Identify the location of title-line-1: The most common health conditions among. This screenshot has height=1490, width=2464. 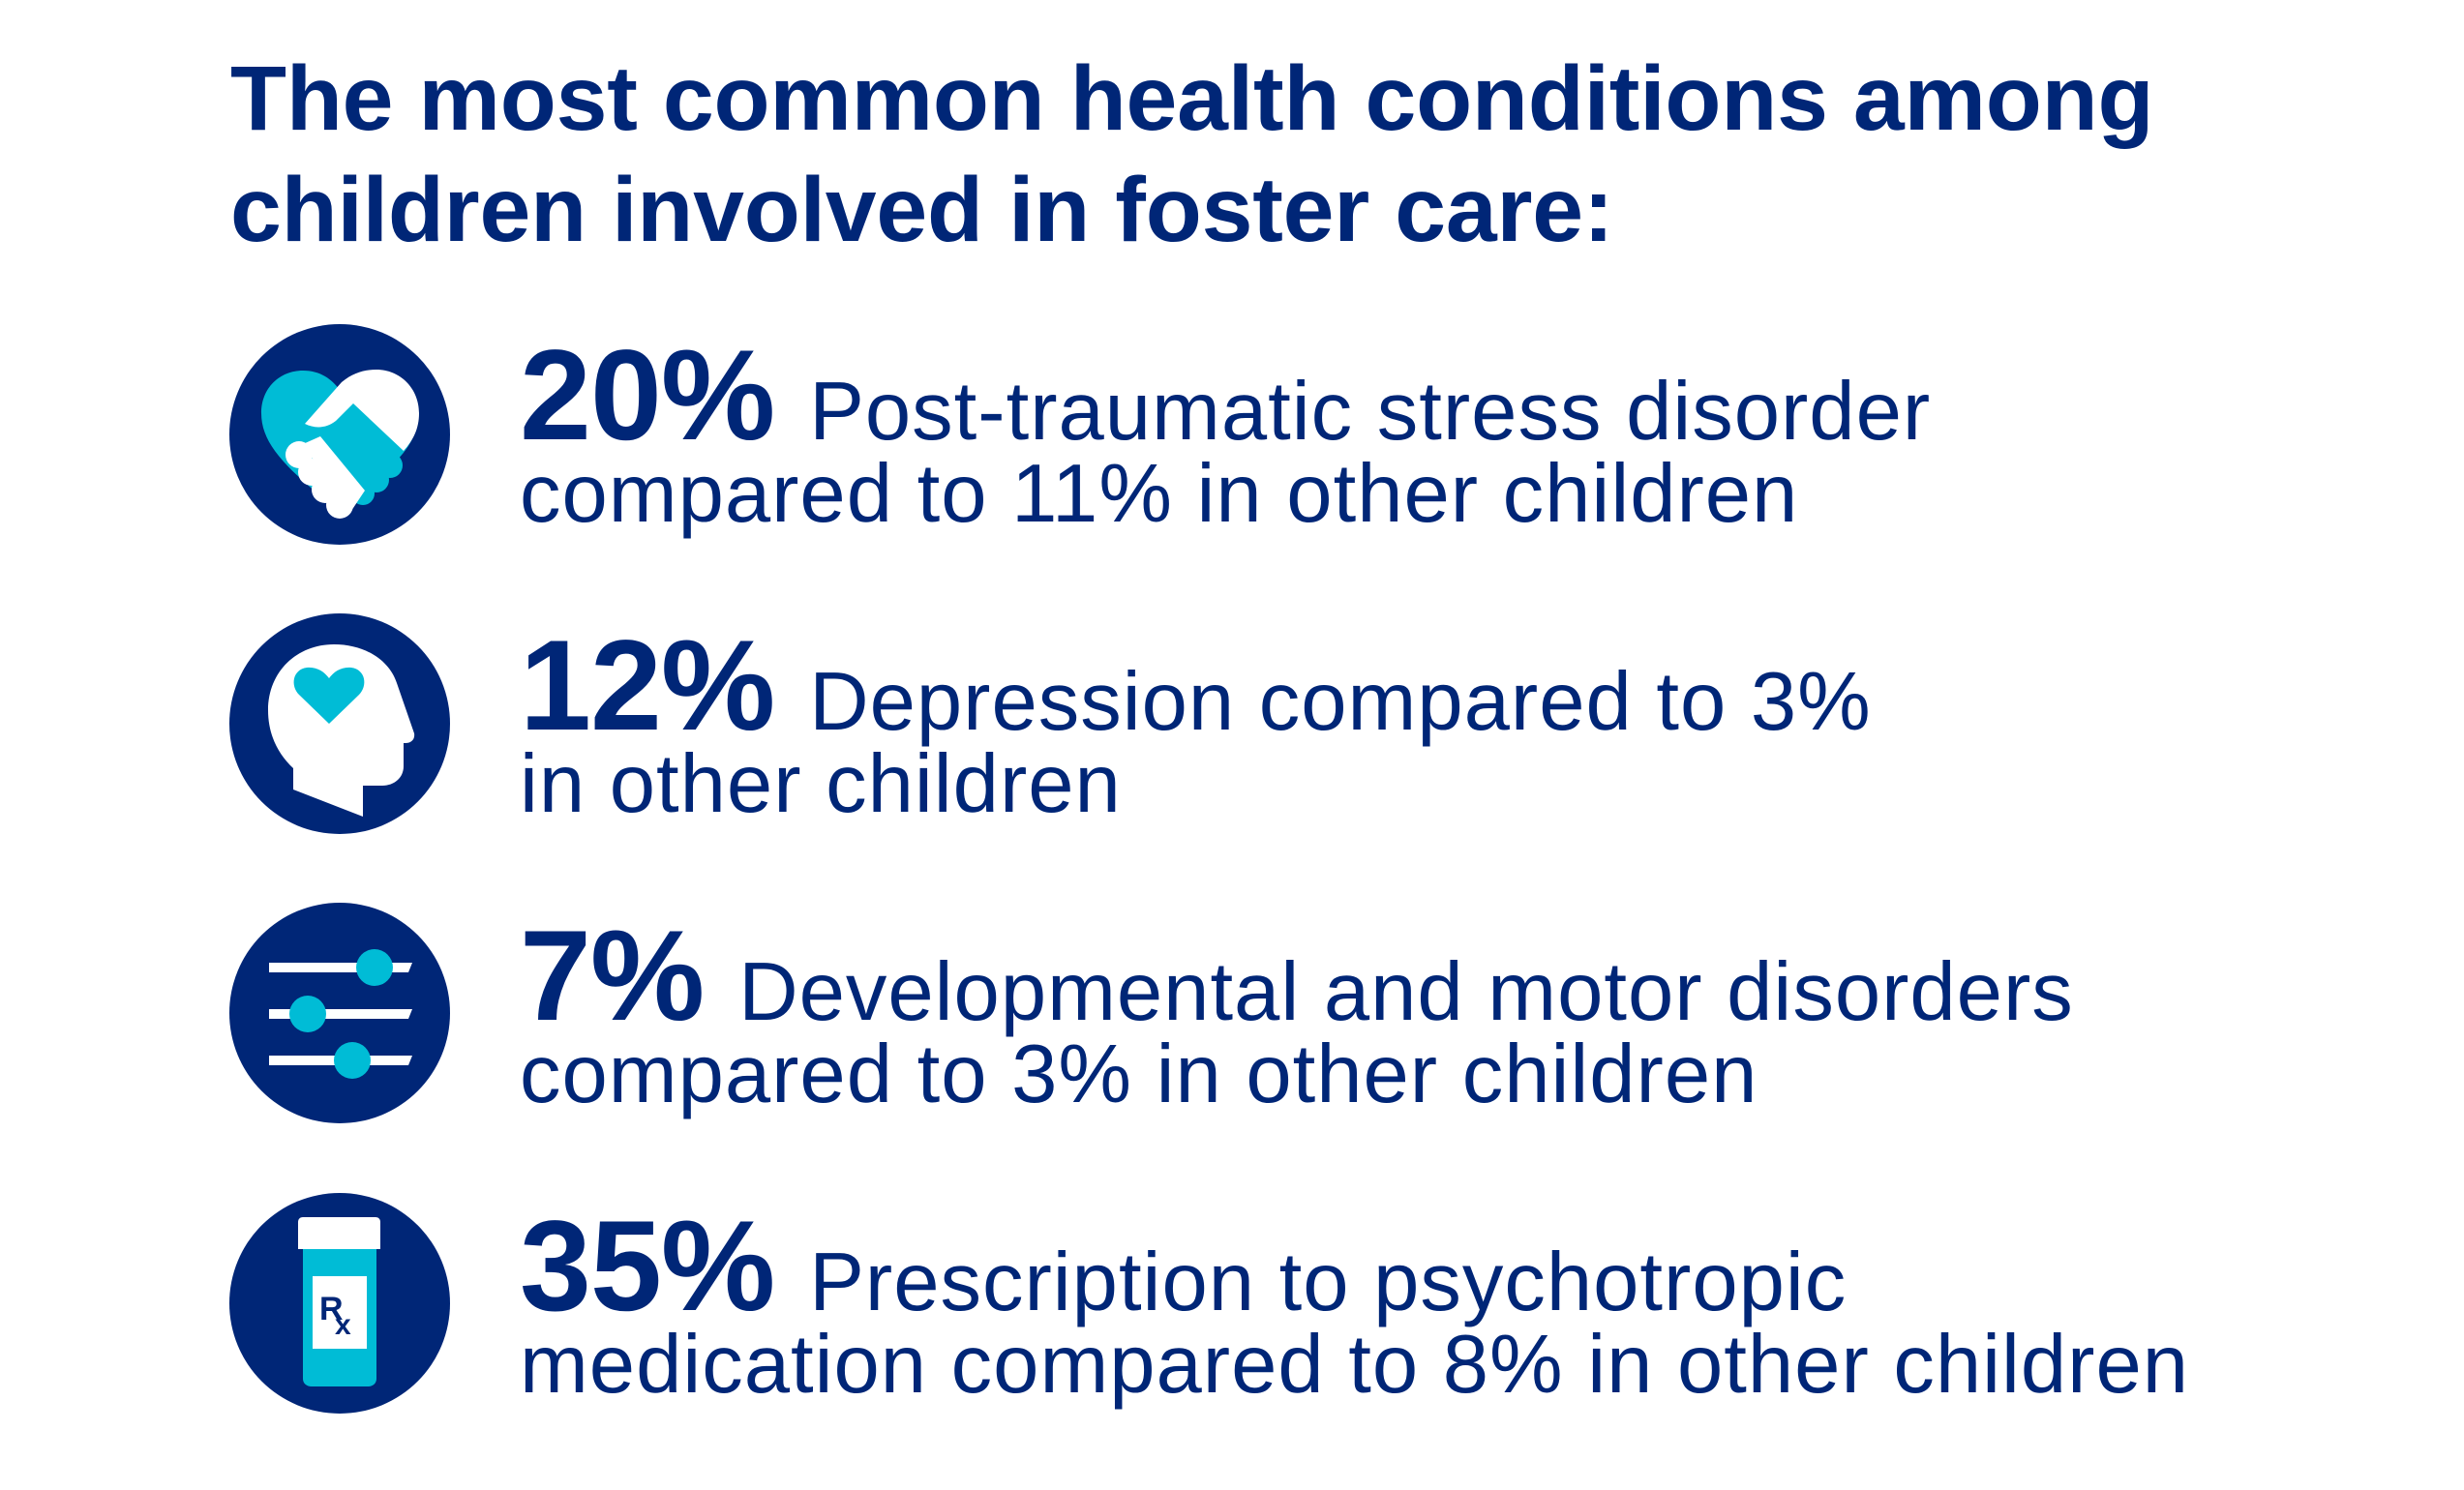
(1192, 99).